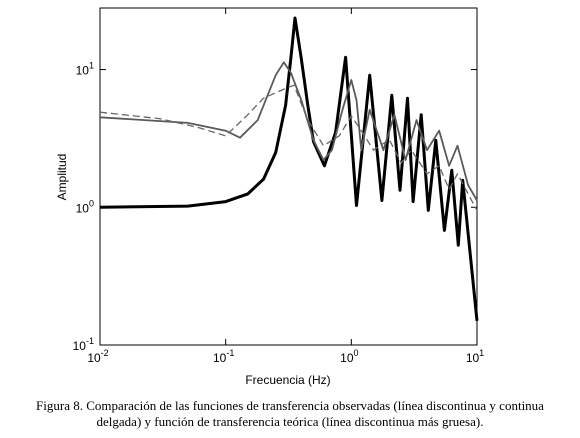 The image size is (580, 438). Describe the element at coordinates (62, 177) in the screenshot. I see `y-axis-label: Amplitud` at that location.